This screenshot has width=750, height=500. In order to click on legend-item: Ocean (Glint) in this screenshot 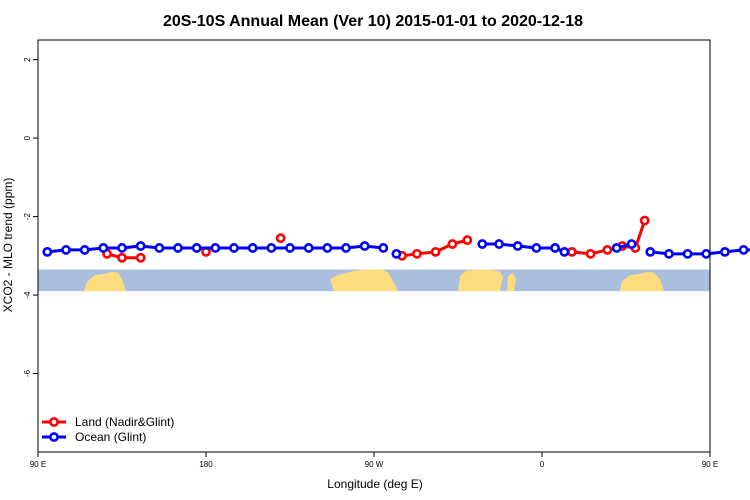, I will do `click(94, 437)`.